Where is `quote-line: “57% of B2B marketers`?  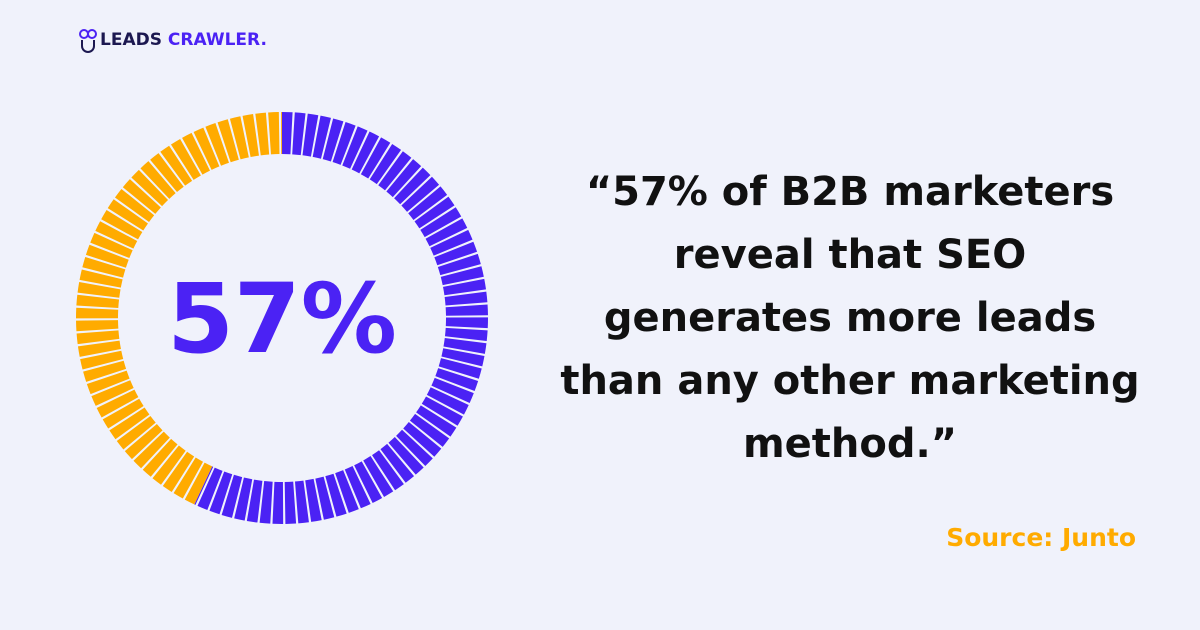
quote-line: “57% of B2B marketers is located at coordinates (850, 192).